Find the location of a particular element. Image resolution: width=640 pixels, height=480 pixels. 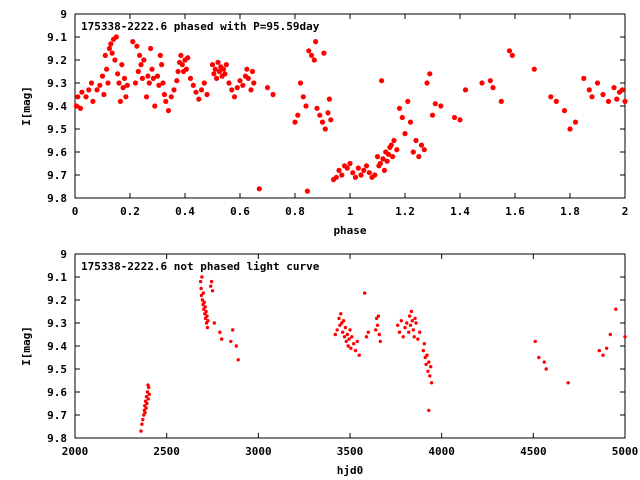

x-tick-label: 3000 is located at coordinates (258, 451).